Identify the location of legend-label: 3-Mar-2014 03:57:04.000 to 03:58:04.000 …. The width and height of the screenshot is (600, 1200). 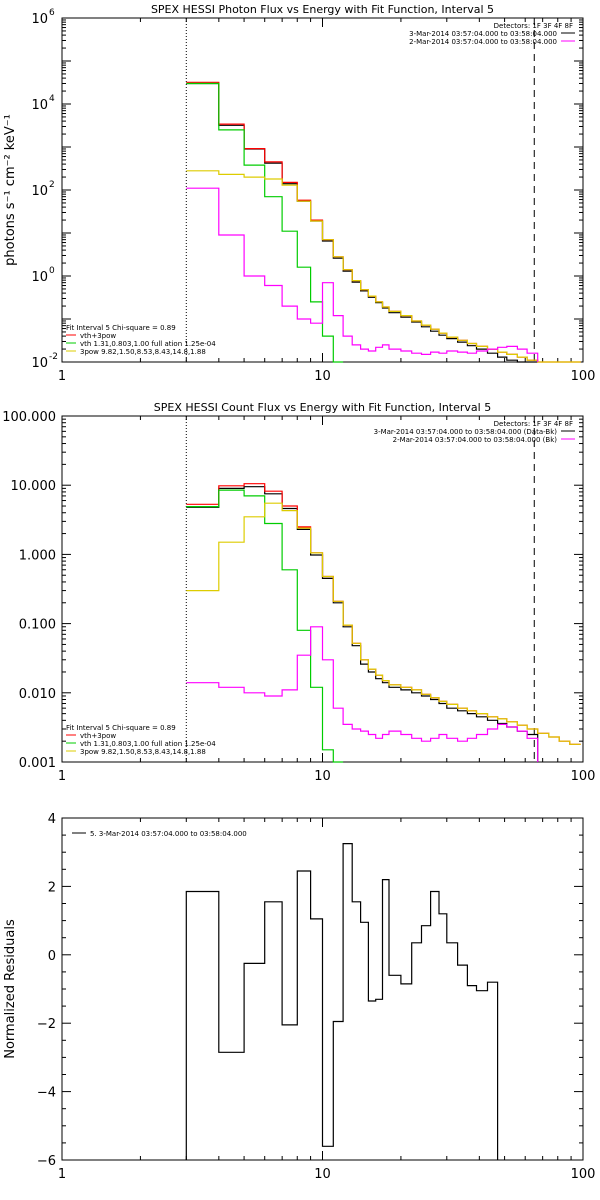
(466, 432).